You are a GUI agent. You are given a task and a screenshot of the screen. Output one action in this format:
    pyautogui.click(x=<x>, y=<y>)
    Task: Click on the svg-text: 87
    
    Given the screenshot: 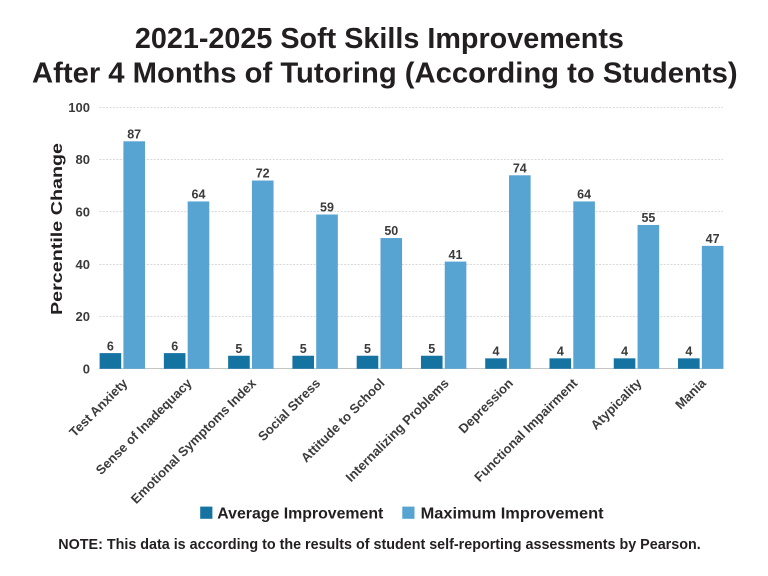 What is the action you would take?
    pyautogui.click(x=134, y=135)
    